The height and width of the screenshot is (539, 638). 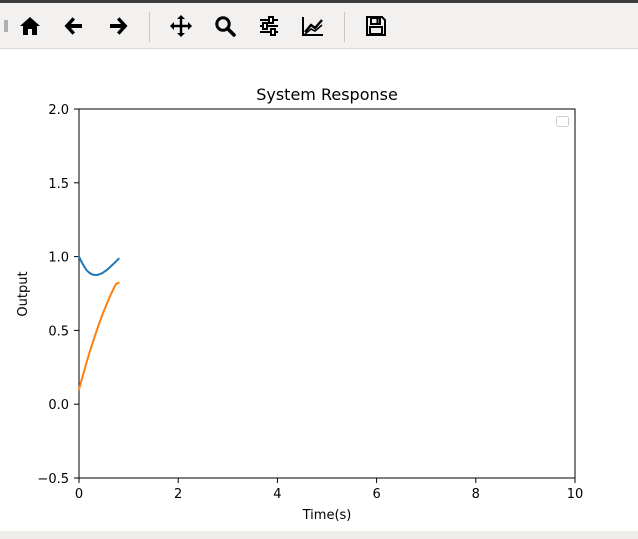 I want to click on chart-title: System Response, so click(x=327, y=94).